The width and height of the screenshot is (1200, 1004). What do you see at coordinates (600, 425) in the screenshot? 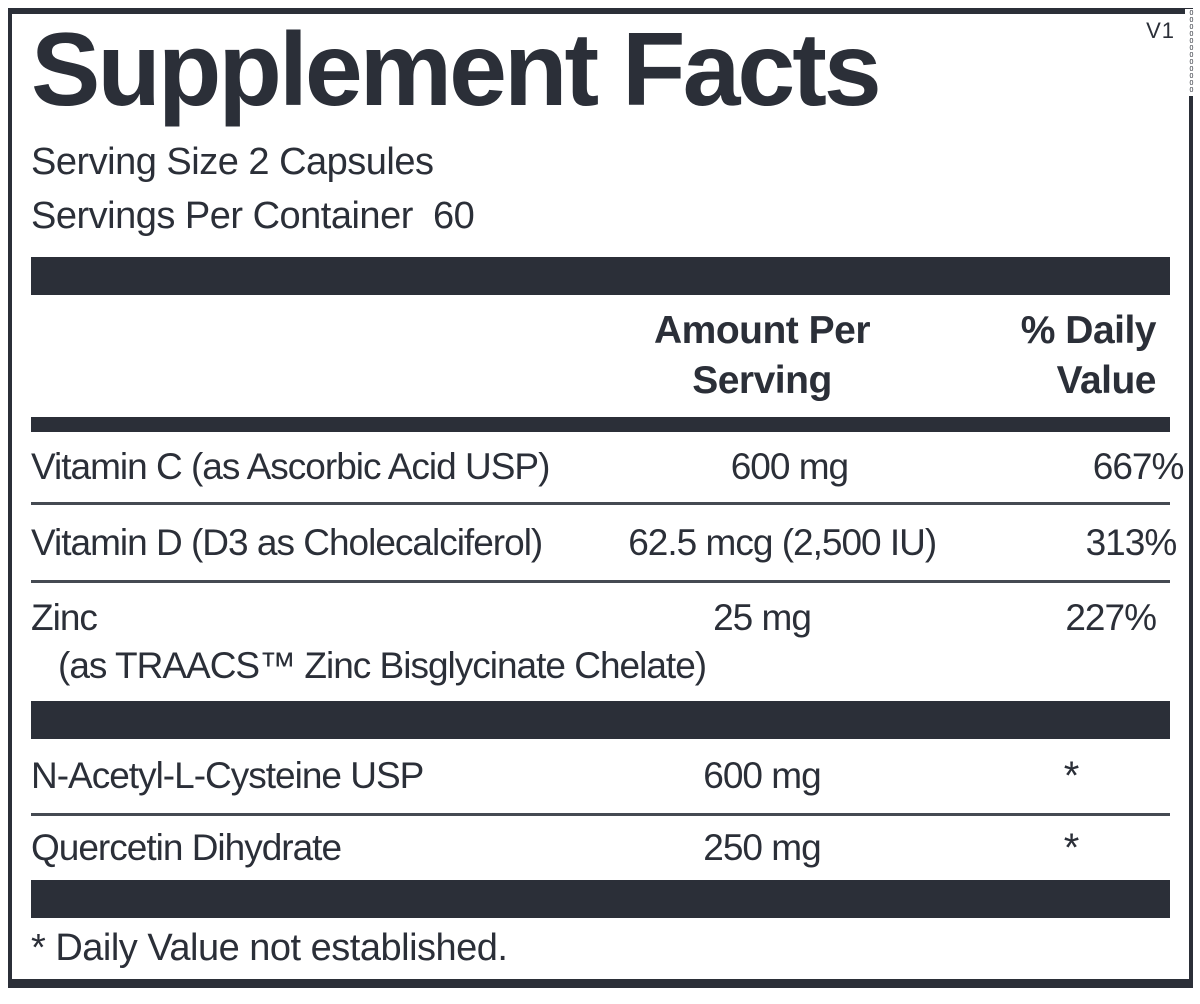
I see `header-underline-bar` at bounding box center [600, 425].